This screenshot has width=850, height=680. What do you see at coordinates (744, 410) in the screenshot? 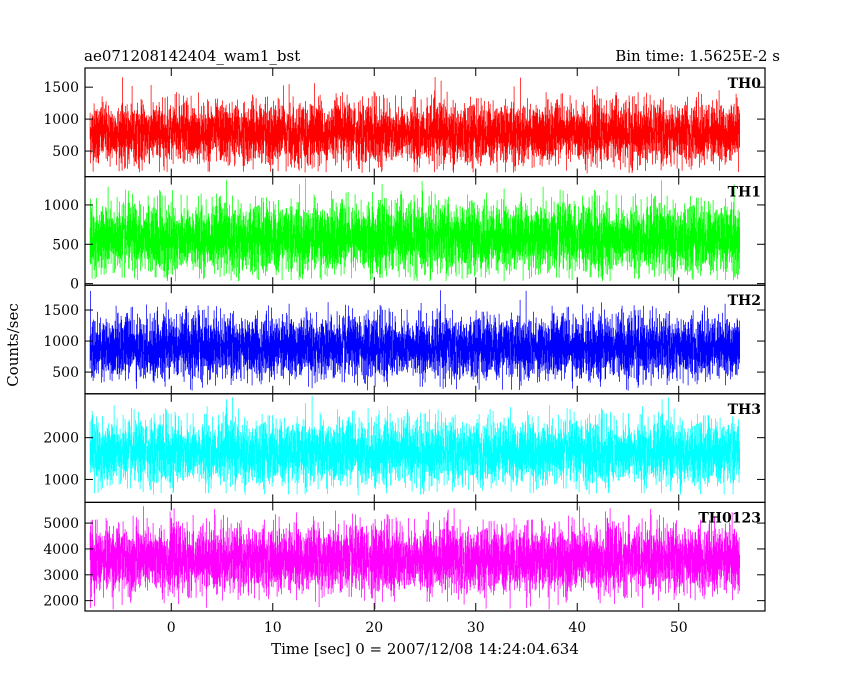
I see `series-label-th3: TH3` at bounding box center [744, 410].